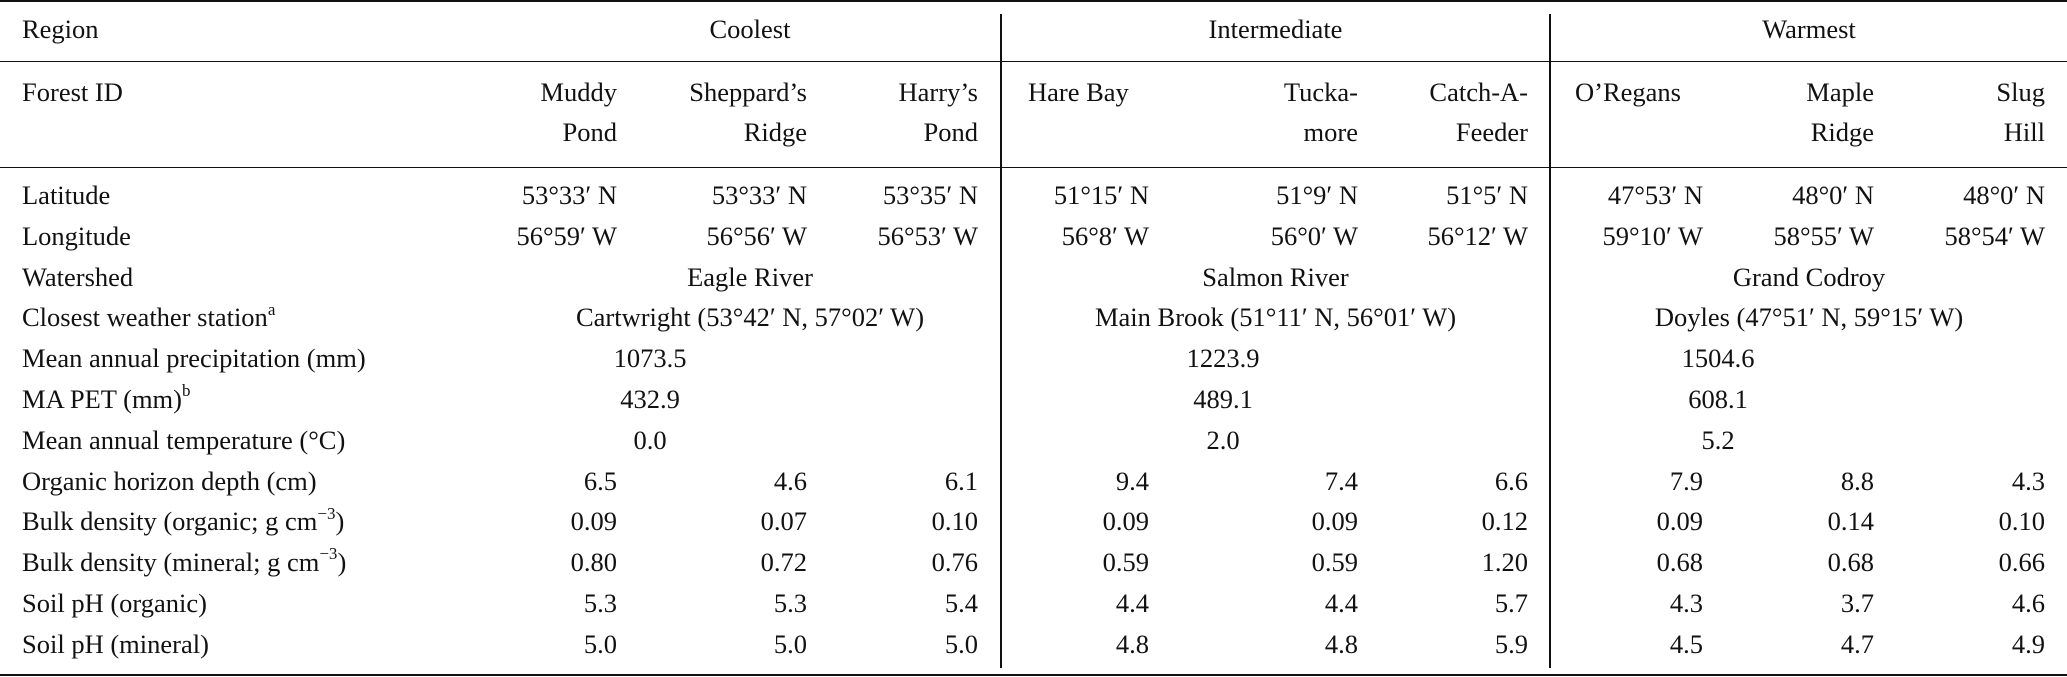  I want to click on row-label: MA PET (mm)b, so click(106, 397).